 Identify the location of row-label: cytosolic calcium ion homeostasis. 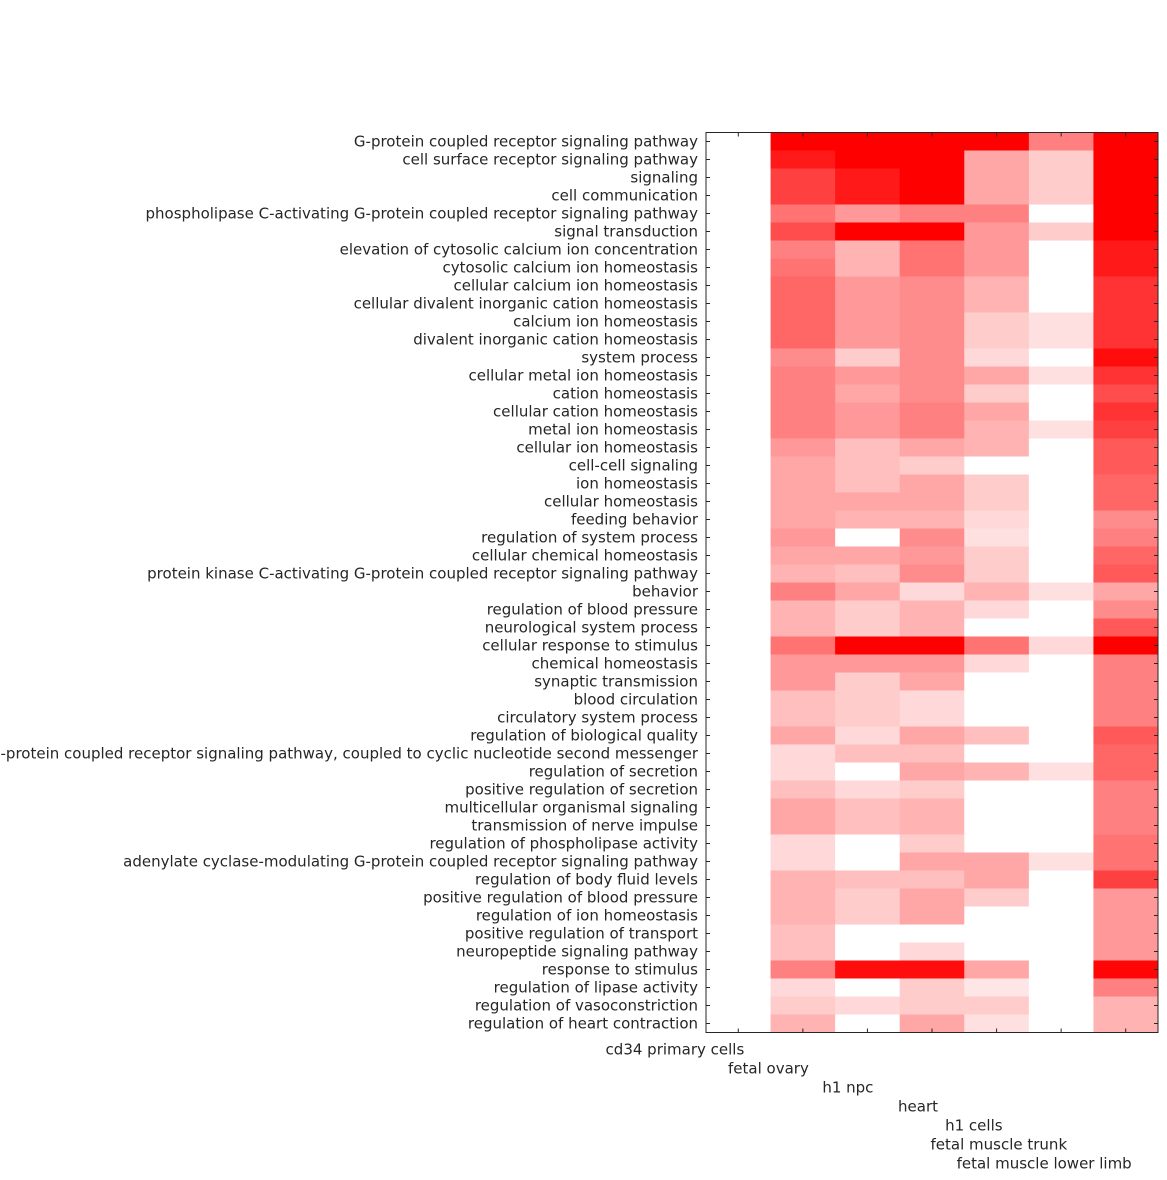
(571, 268).